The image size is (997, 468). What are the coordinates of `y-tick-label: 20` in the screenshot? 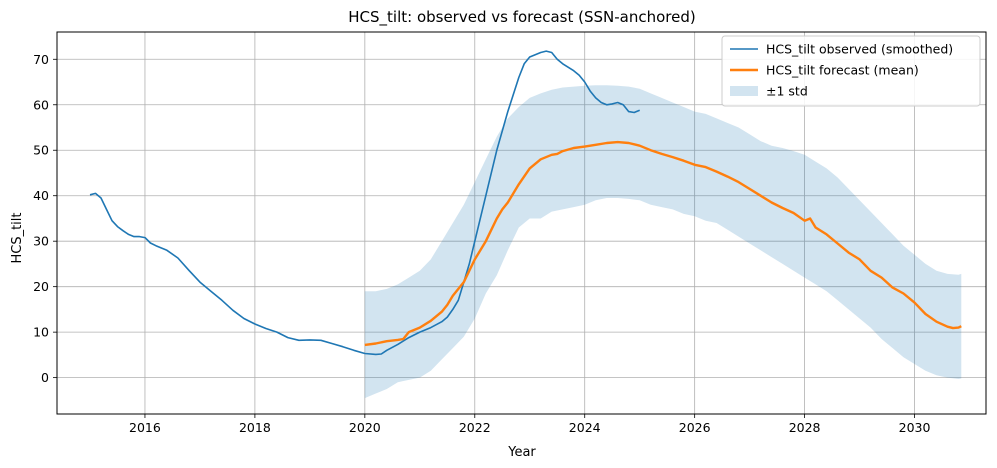 It's located at (41, 286).